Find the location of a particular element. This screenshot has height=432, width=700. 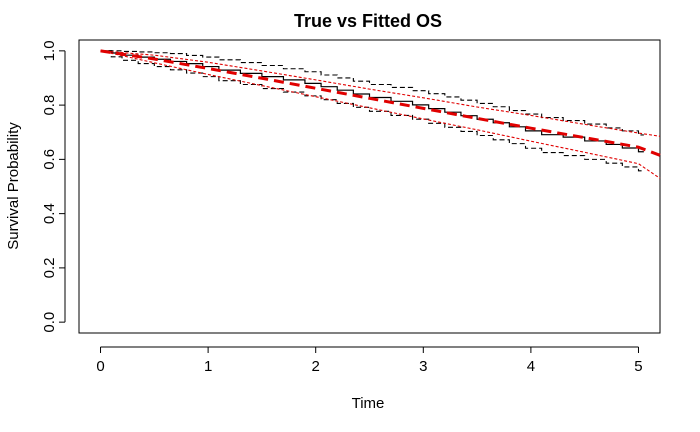

x-tick-label: 5 is located at coordinates (638, 366).